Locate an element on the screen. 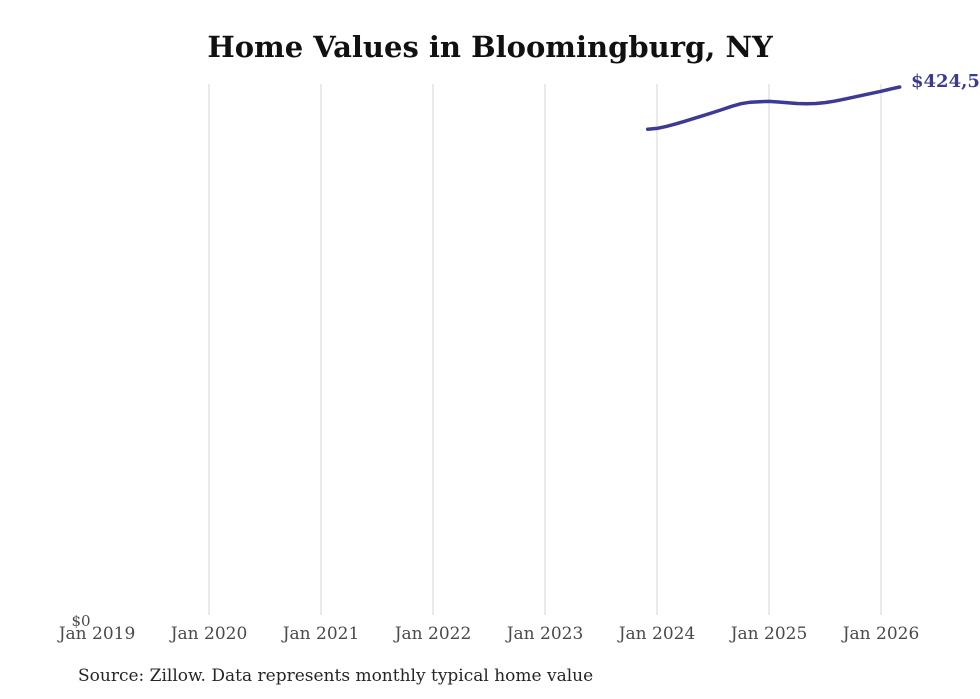 This screenshot has height=699, width=980. x-tick-label-jan-2026: Jan 2026 is located at coordinates (881, 634).